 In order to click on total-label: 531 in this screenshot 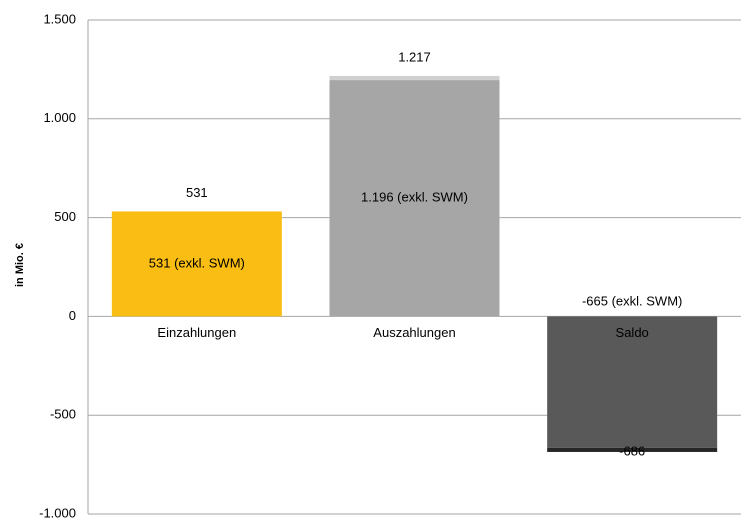, I will do `click(197, 192)`.